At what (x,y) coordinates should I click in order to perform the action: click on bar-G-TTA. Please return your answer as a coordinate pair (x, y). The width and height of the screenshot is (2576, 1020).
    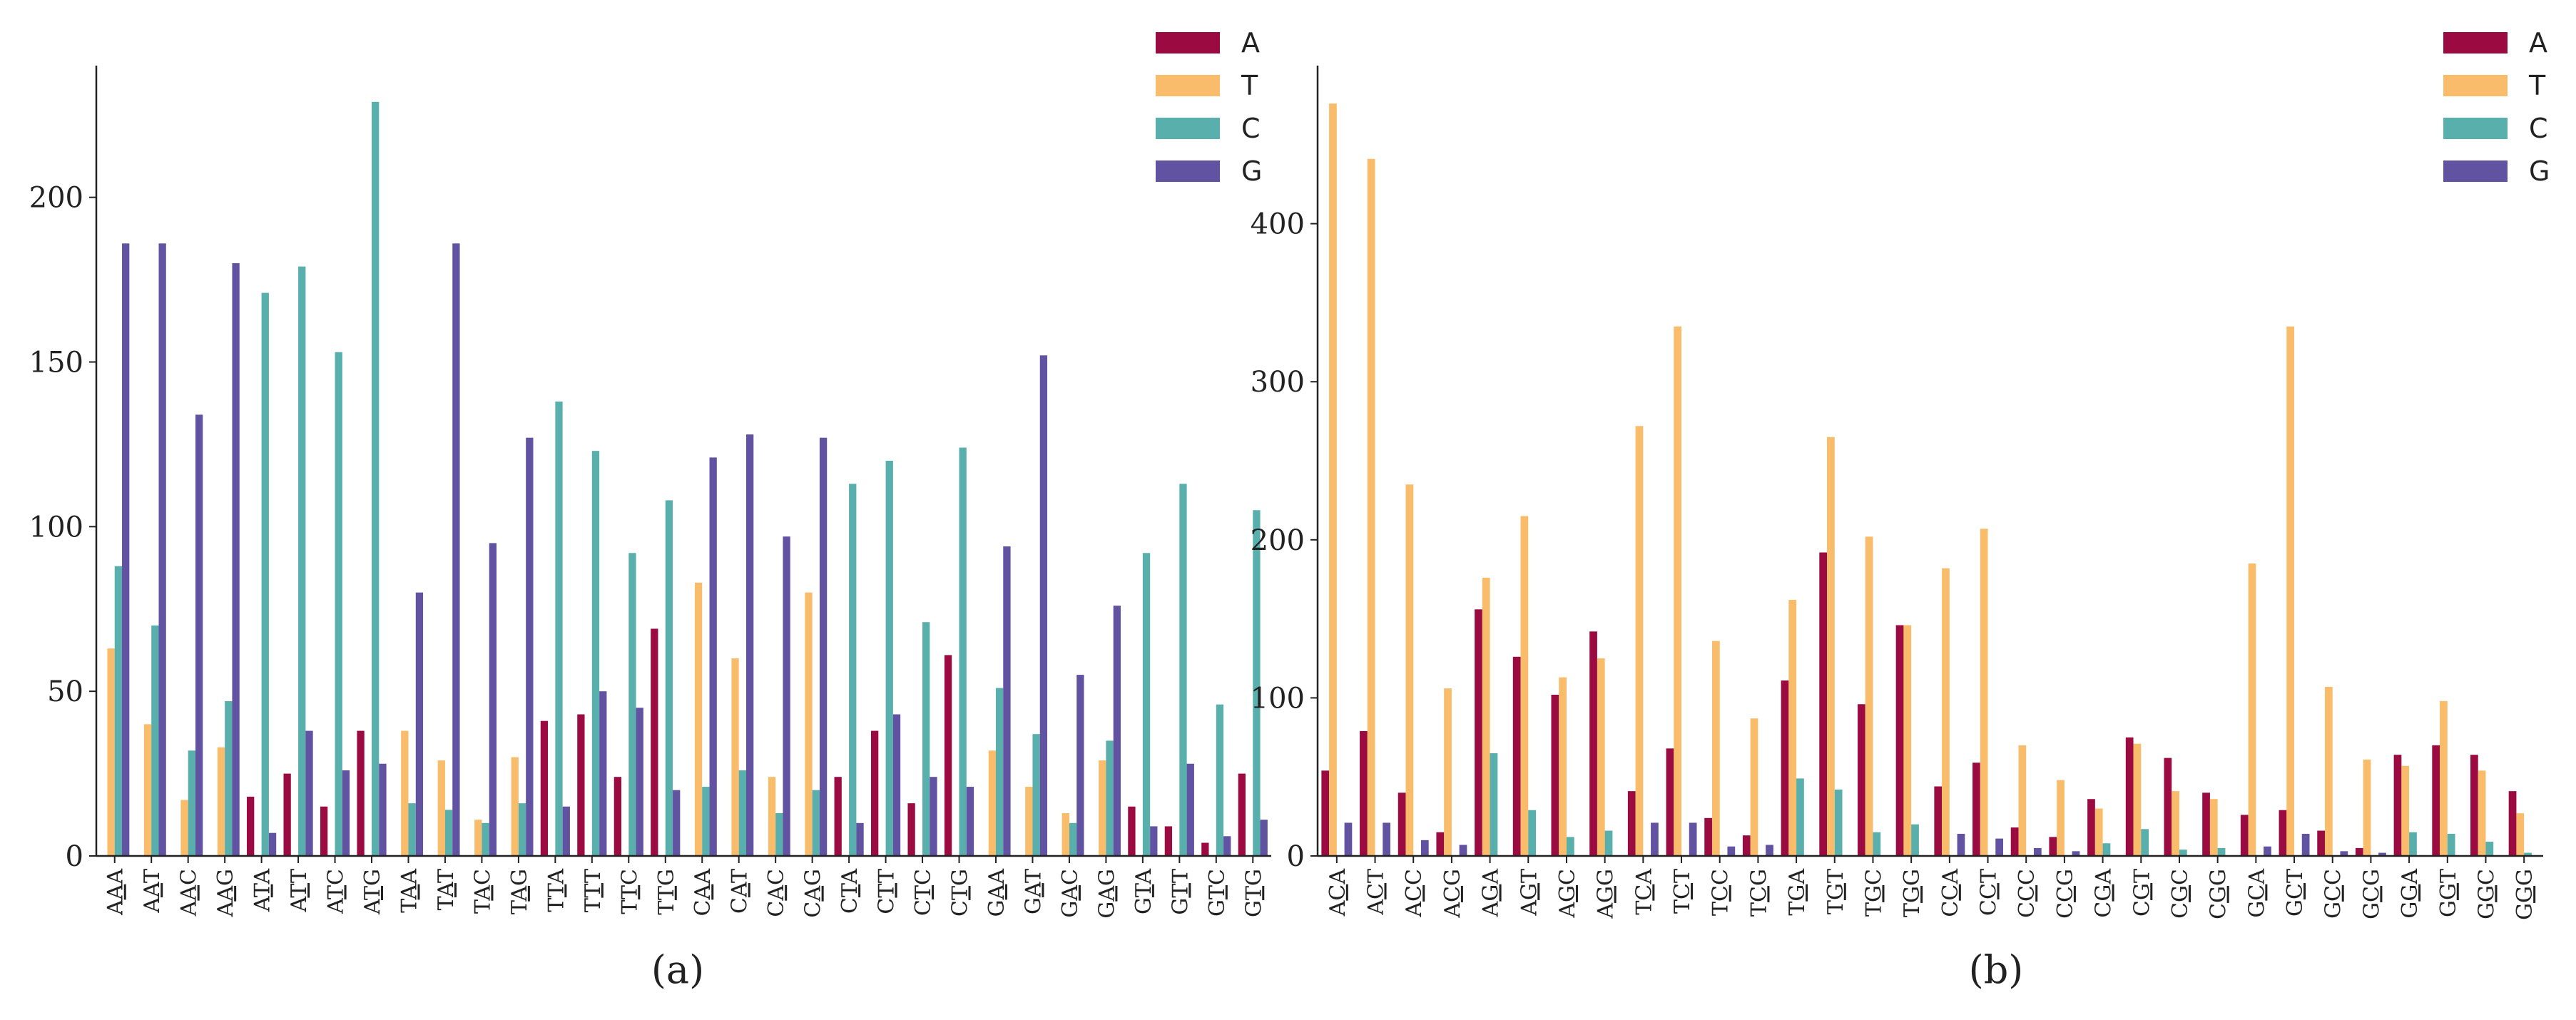
    Looking at the image, I should click on (566, 831).